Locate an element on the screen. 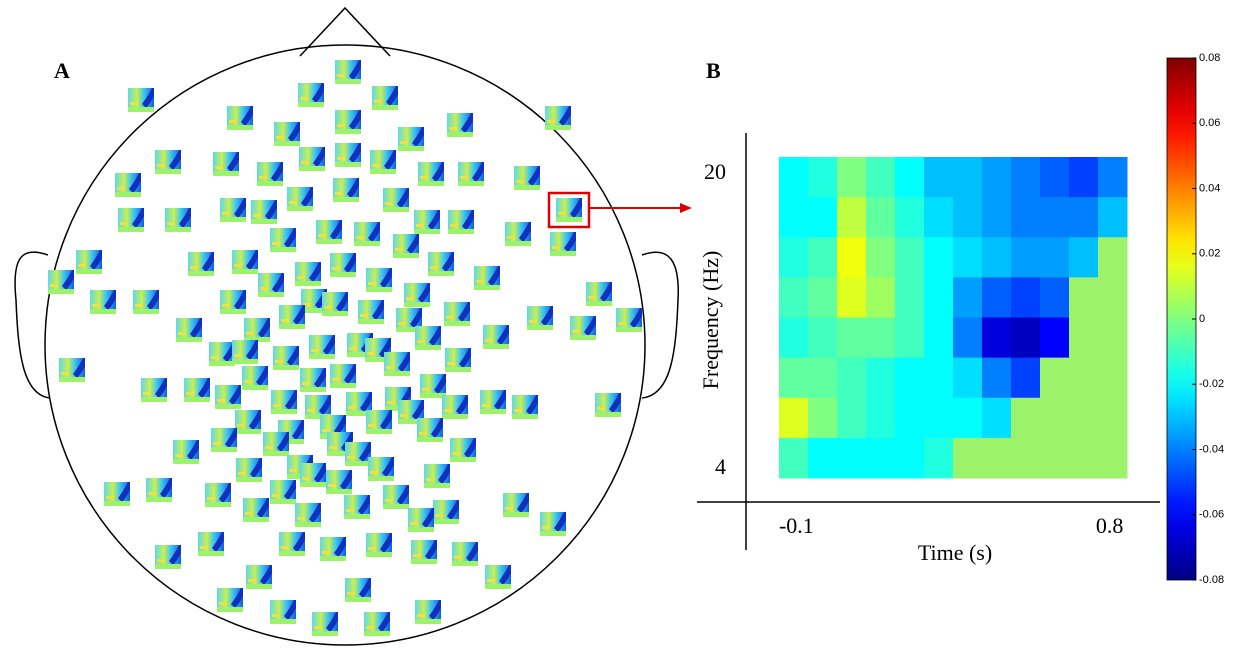 This screenshot has height=648, width=1248. colorbar-tick-label: 0.06 is located at coordinates (1209, 123).